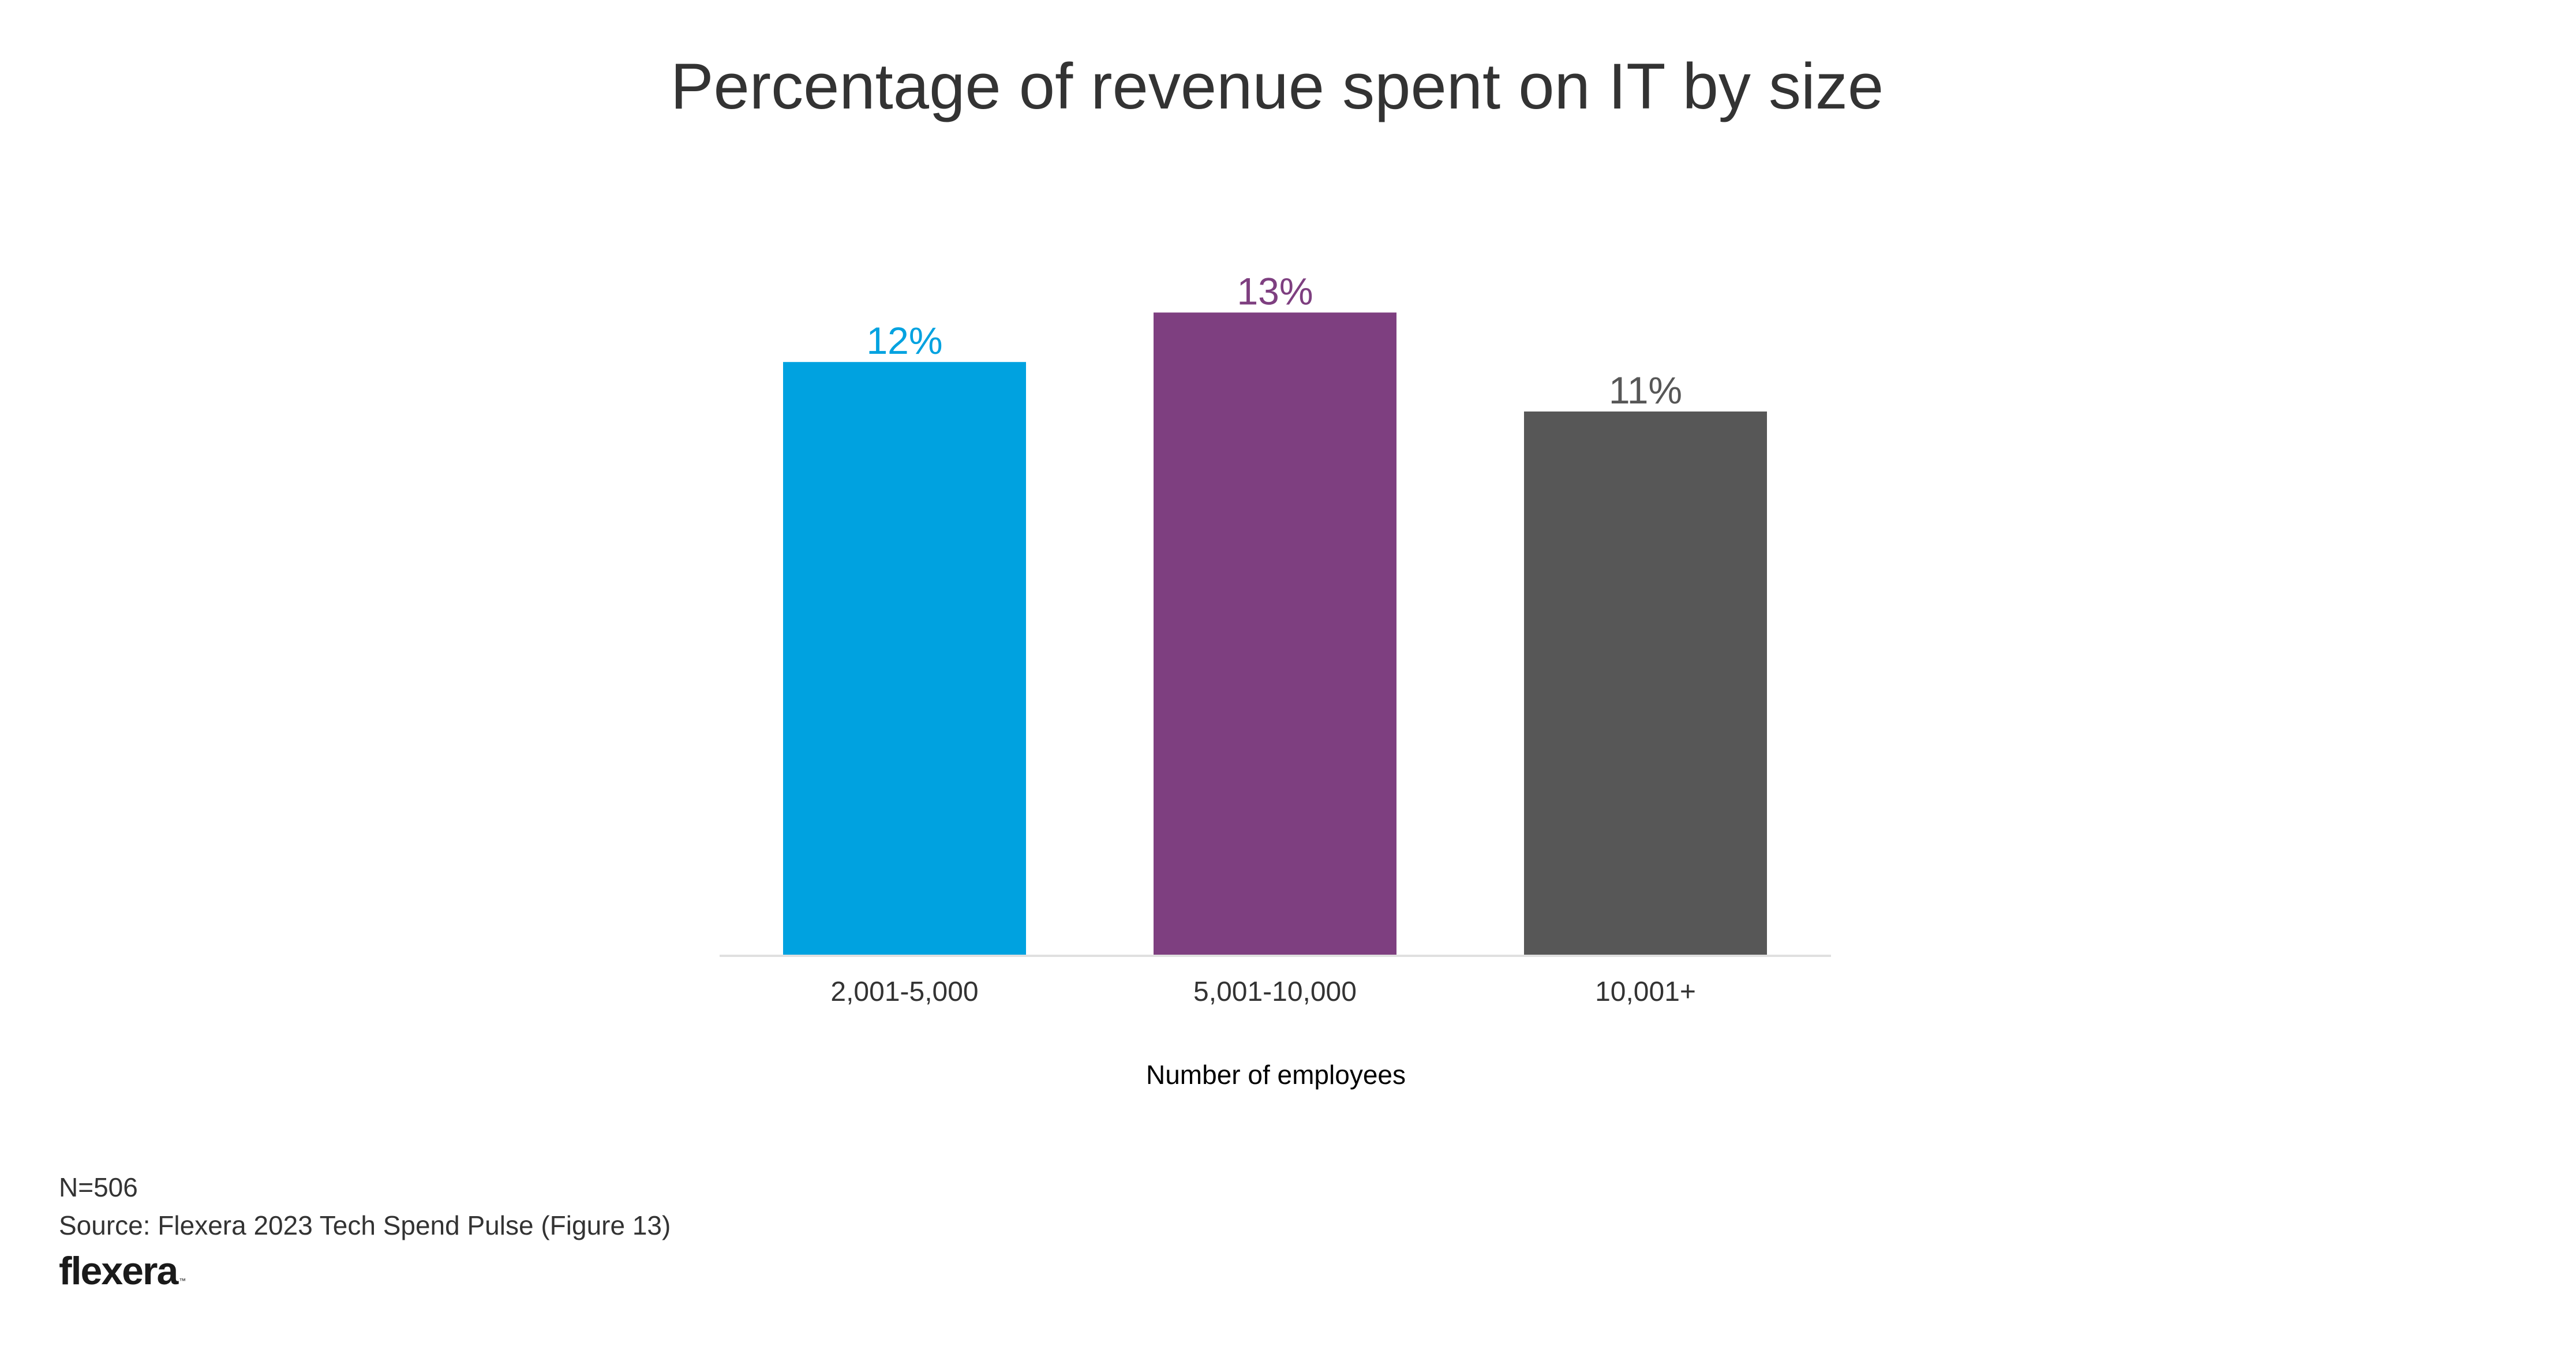 This screenshot has height=1346, width=2576. What do you see at coordinates (1275, 956) in the screenshot?
I see `x-axis-line` at bounding box center [1275, 956].